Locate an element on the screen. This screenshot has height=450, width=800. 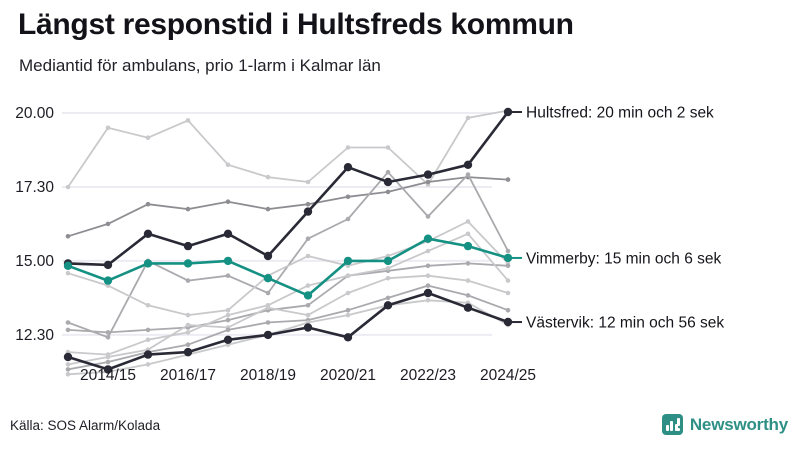
series-annotation-hultsfred: Hultsfred: 20 min och 2 sek is located at coordinates (620, 113).